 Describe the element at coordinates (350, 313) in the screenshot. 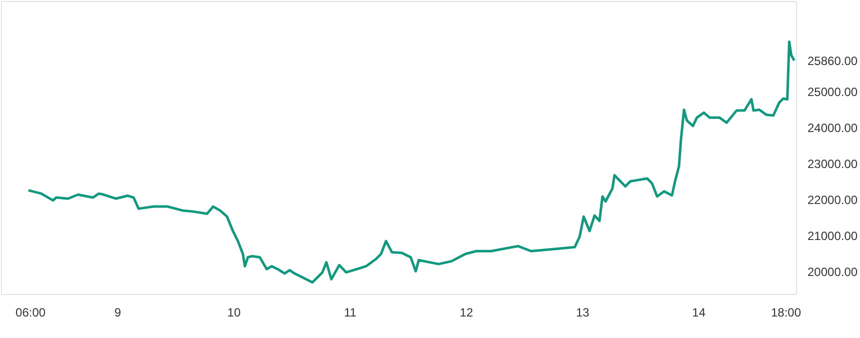

I see `x-tick-label: 11` at that location.